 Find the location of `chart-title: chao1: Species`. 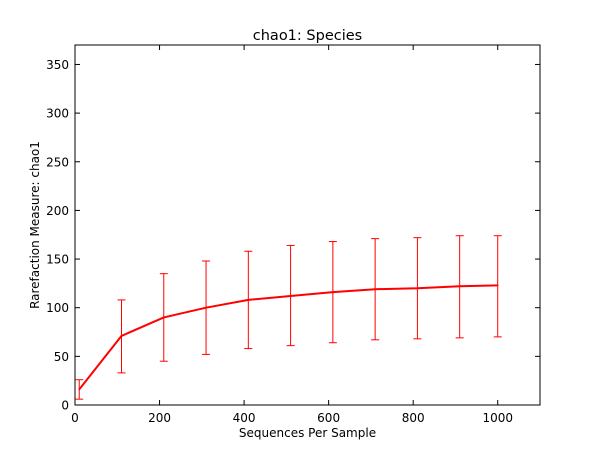

chart-title: chao1: Species is located at coordinates (307, 36).